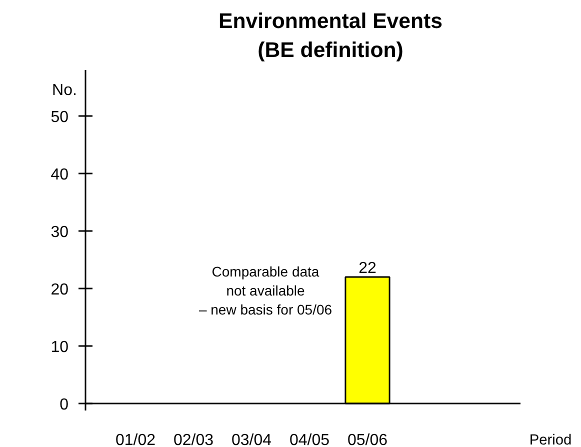 Image resolution: width=581 pixels, height=447 pixels. I want to click on data-label: 22, so click(367, 268).